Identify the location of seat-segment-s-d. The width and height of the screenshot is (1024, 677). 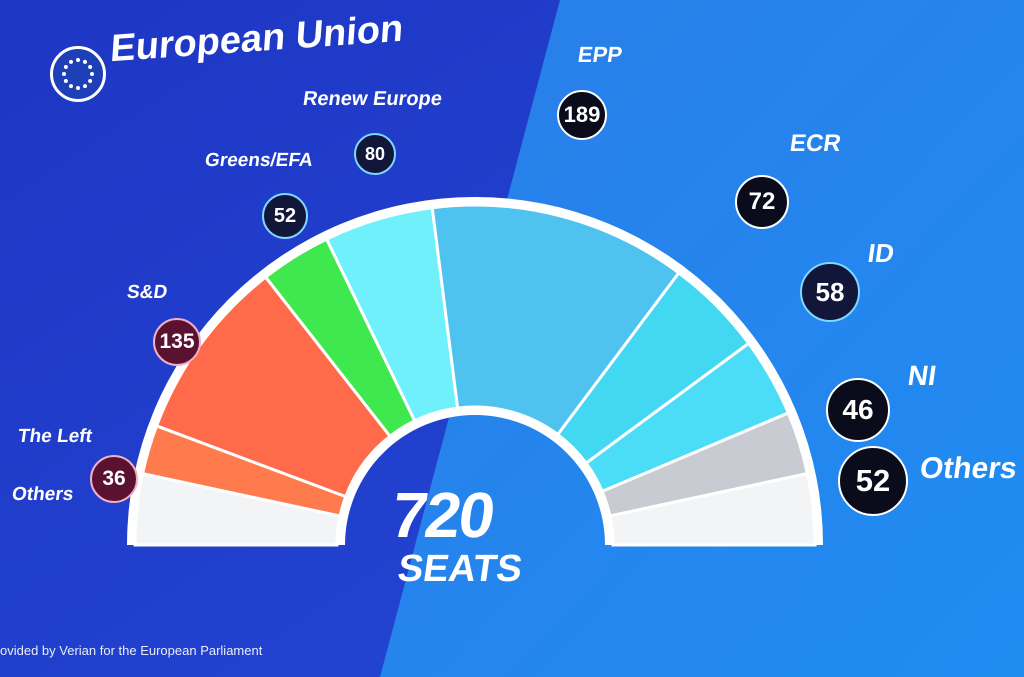
(273, 386).